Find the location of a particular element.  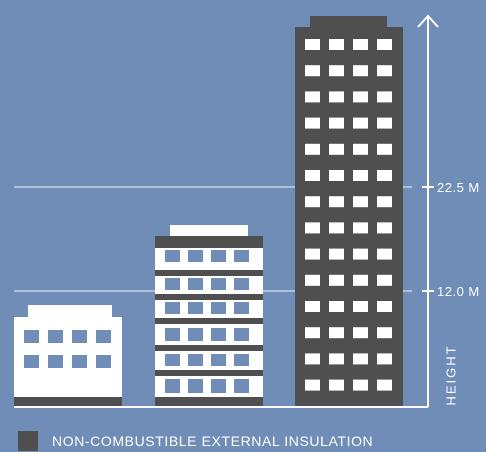

low-rise-base-windows is located at coordinates (67, 388).